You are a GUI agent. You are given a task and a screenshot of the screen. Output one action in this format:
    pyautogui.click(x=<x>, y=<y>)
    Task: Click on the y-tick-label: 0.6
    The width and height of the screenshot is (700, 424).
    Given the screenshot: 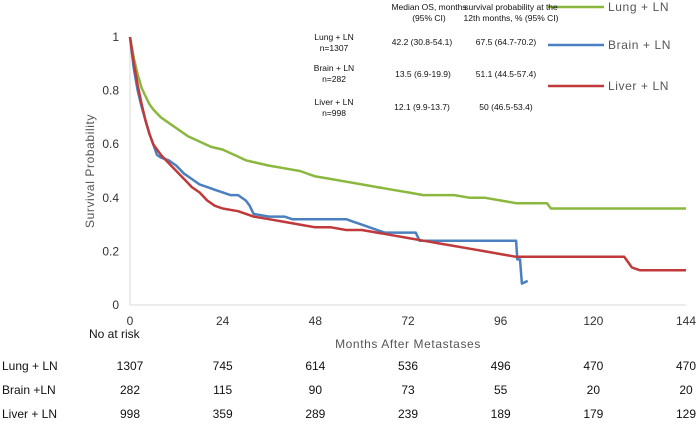 What is the action you would take?
    pyautogui.click(x=110, y=144)
    